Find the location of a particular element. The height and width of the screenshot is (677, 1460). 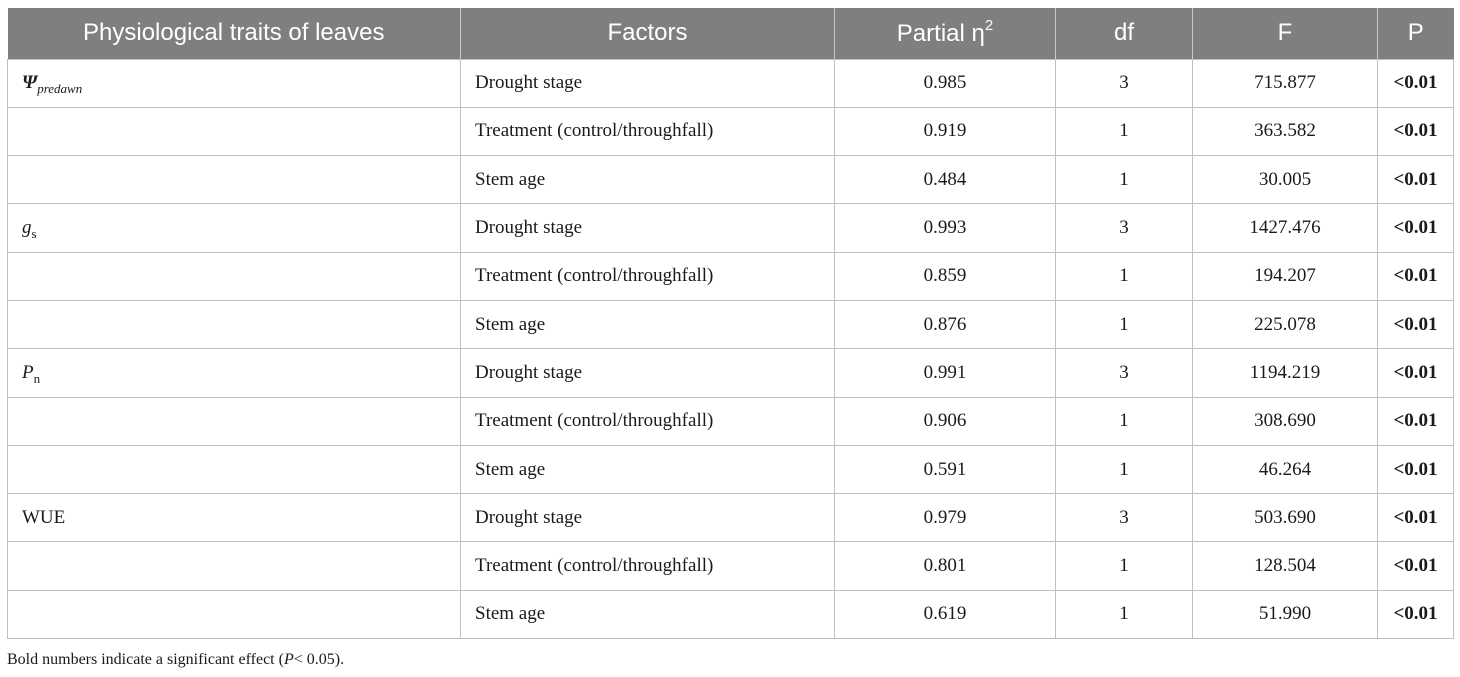

table-row: WUE Drought stage 0.979 3 503.690 <0.01 is located at coordinates (730, 518).